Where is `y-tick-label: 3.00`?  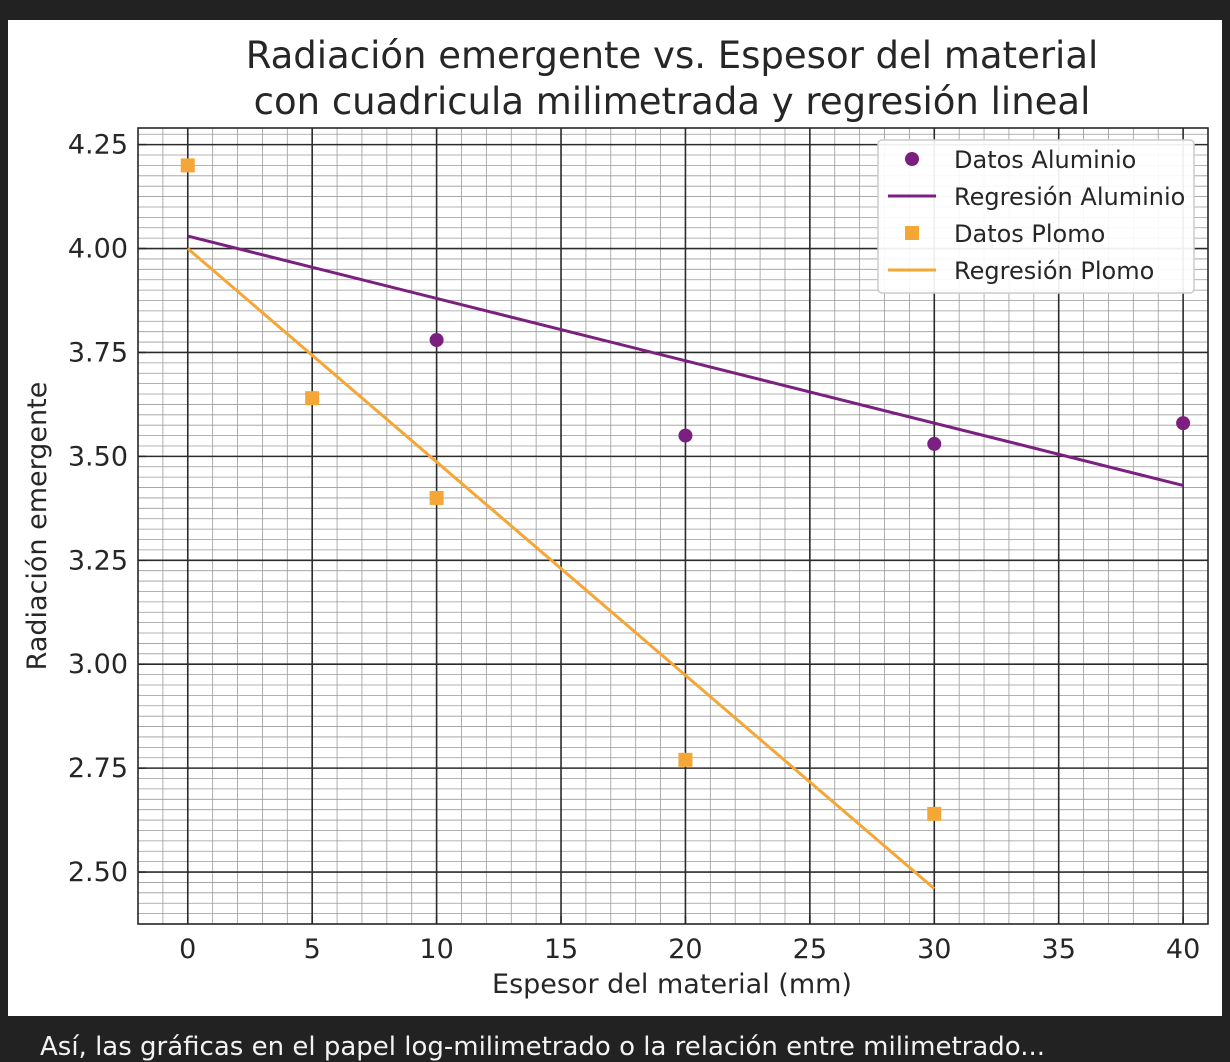 y-tick-label: 3.00 is located at coordinates (98, 664).